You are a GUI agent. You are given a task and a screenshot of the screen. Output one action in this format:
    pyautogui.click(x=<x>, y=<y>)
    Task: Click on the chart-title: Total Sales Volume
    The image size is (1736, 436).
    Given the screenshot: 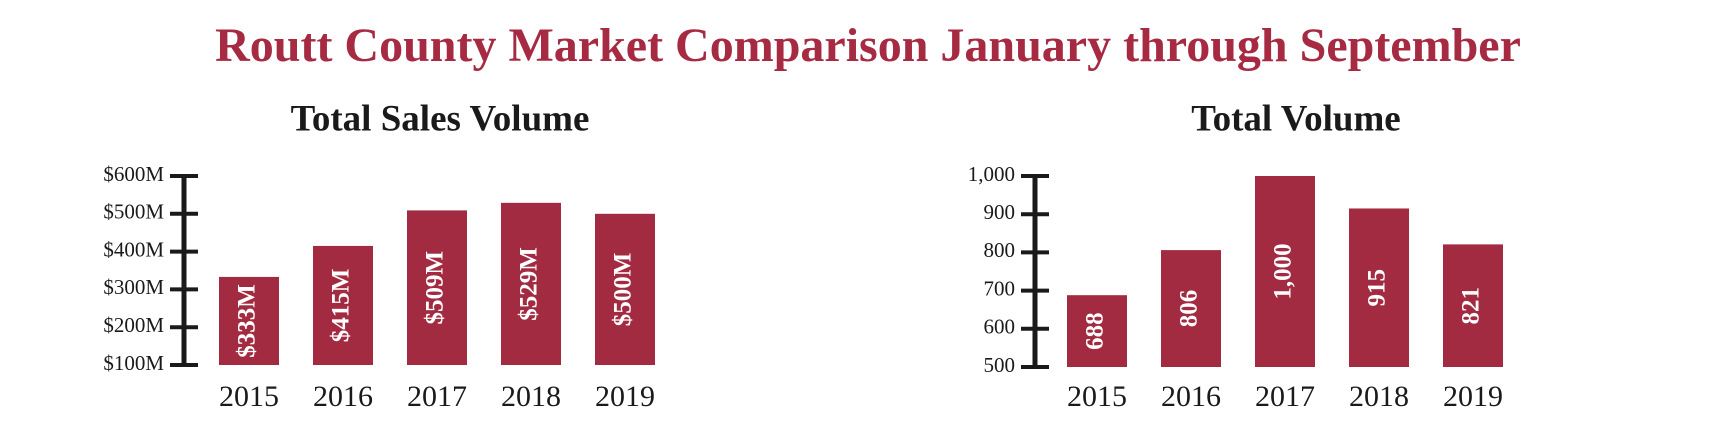 What is the action you would take?
    pyautogui.click(x=440, y=118)
    